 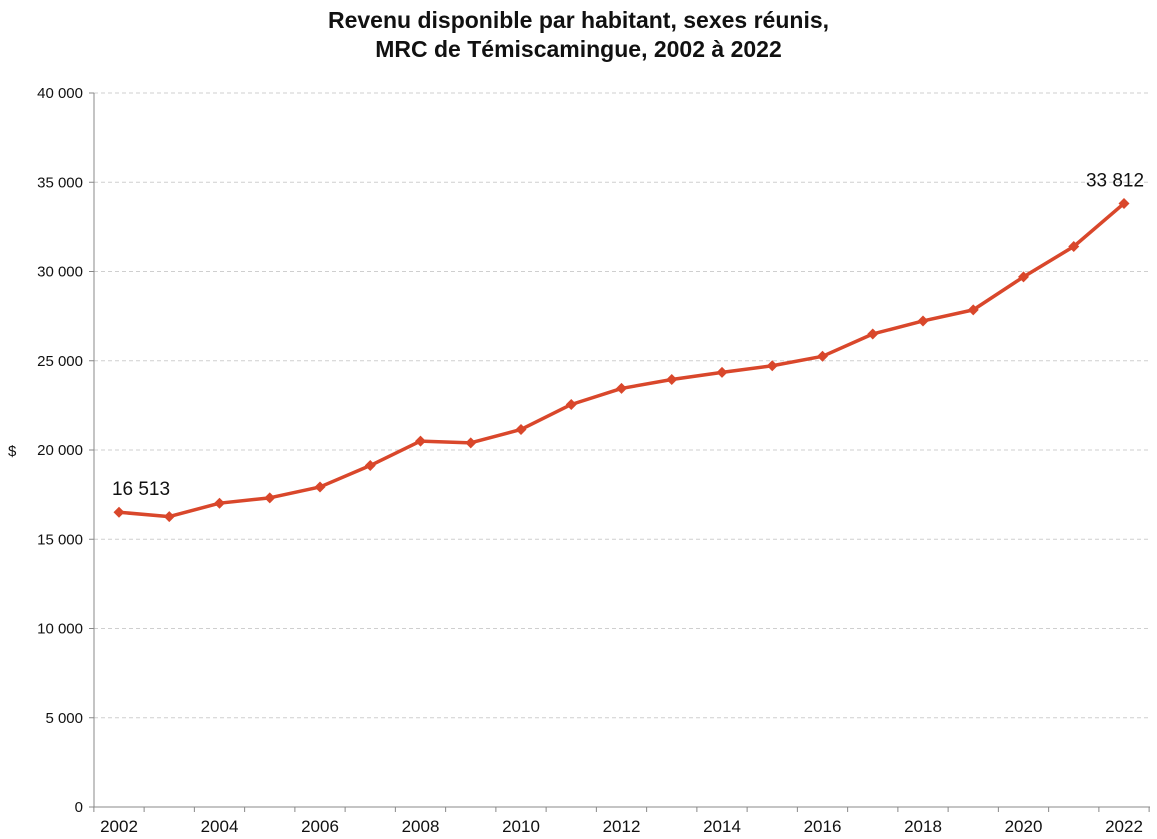 What do you see at coordinates (320, 826) in the screenshot?
I see `x-tick-label: 2006` at bounding box center [320, 826].